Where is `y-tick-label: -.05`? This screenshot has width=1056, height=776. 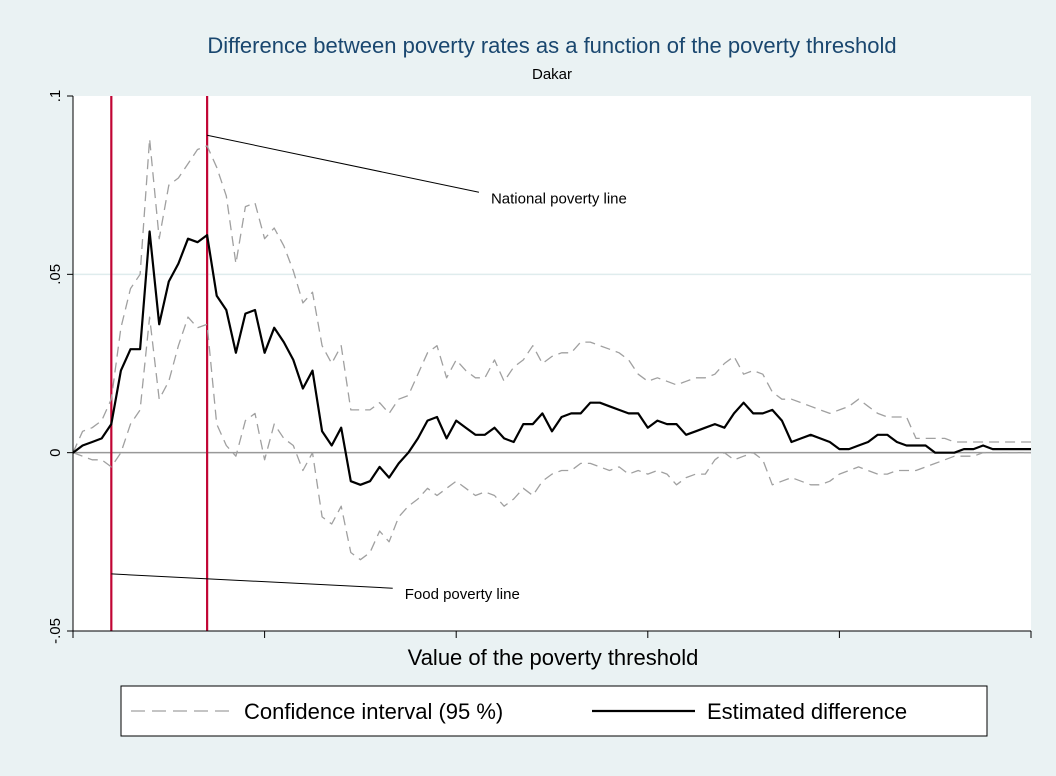
y-tick-label: -.05 is located at coordinates (55, 631).